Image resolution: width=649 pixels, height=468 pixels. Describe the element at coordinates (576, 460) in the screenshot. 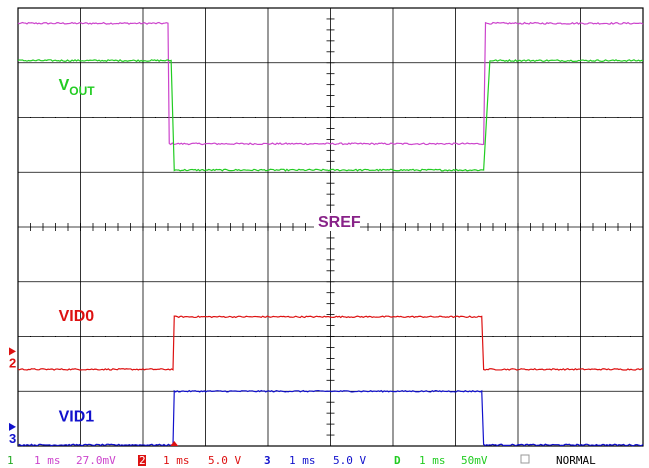

I see `mode-text: NORMAL` at that location.